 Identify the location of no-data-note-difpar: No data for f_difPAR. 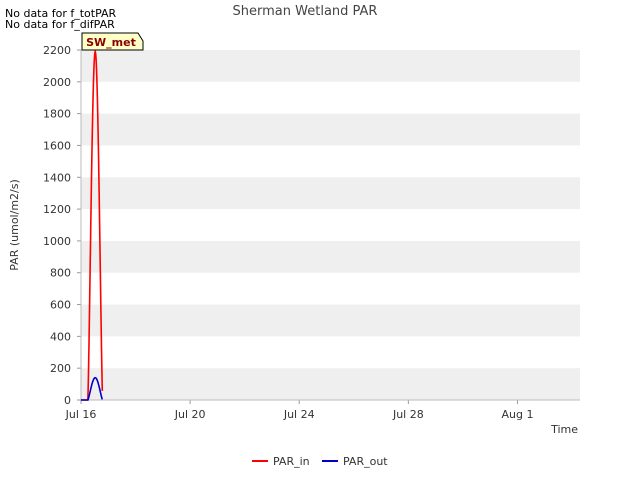
(60, 24).